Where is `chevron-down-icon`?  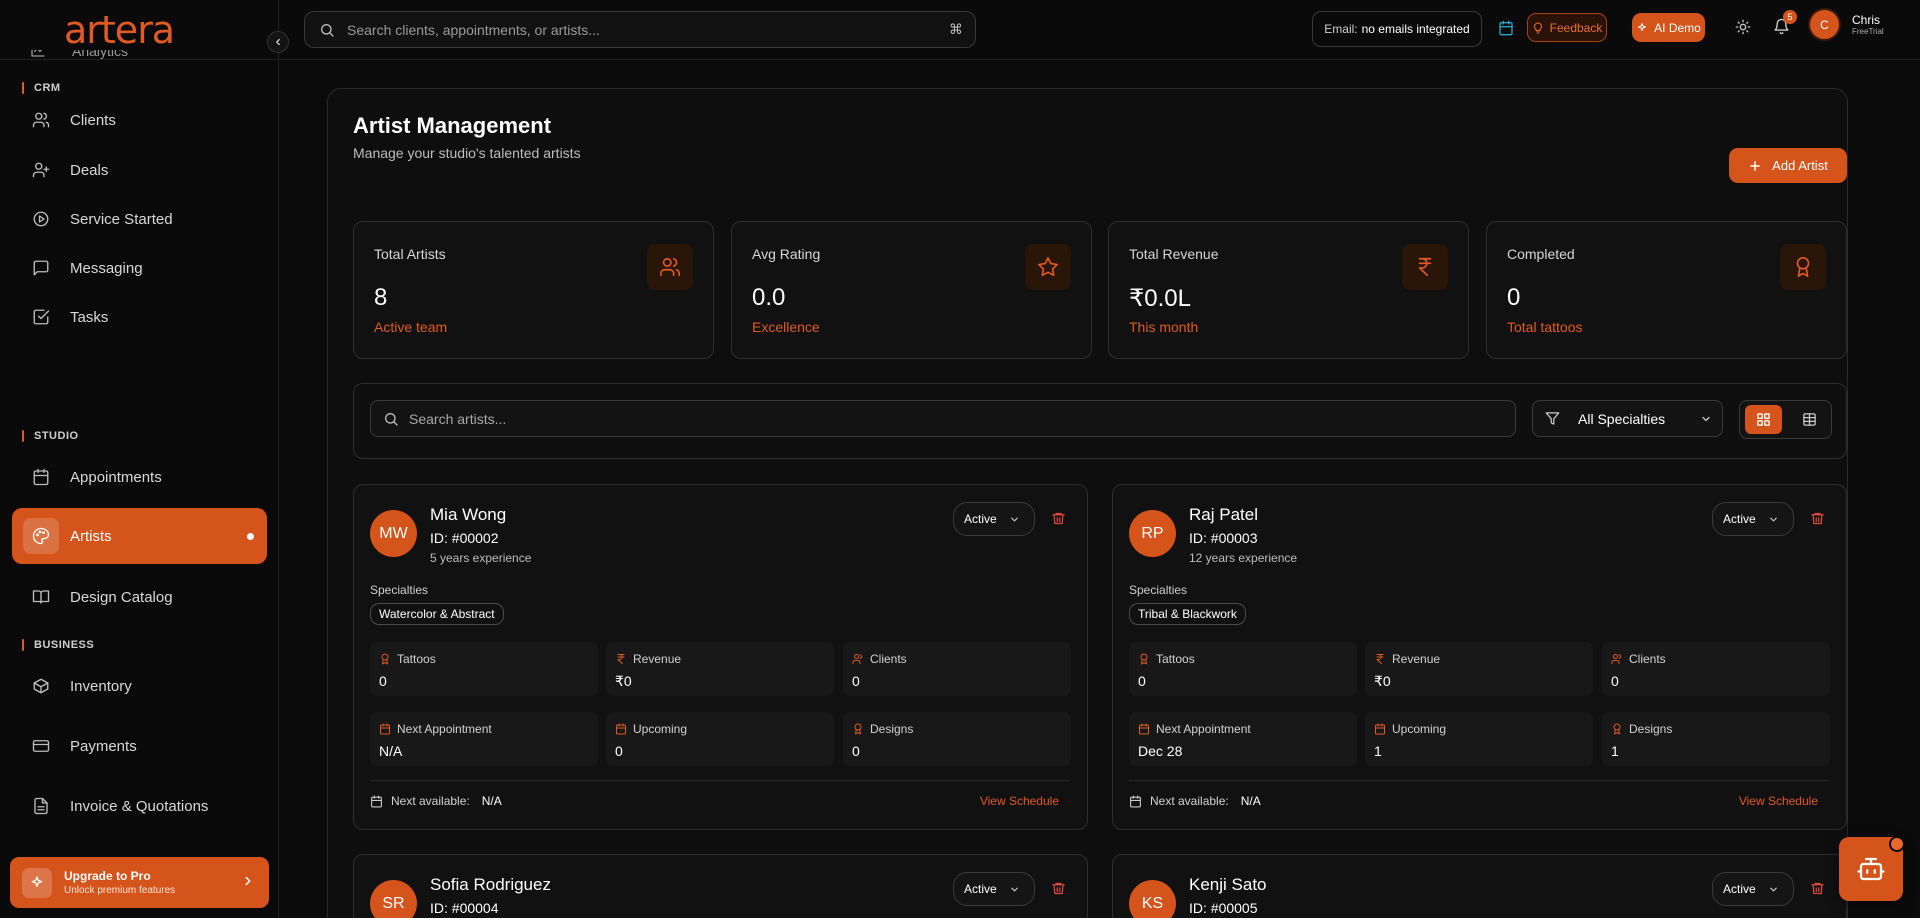 chevron-down-icon is located at coordinates (1014, 519).